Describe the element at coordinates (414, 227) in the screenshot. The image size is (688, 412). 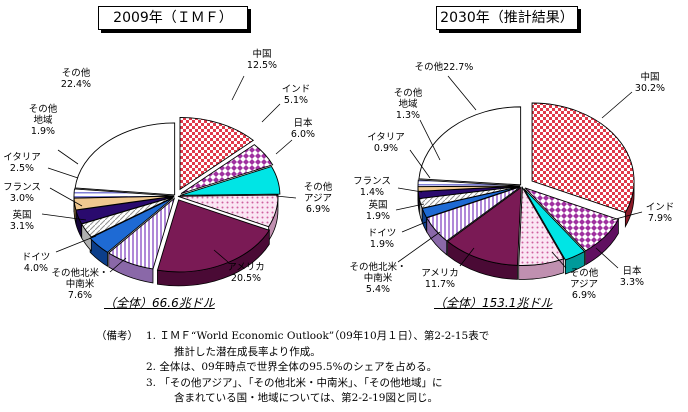
I see `right-leader-germany` at that location.